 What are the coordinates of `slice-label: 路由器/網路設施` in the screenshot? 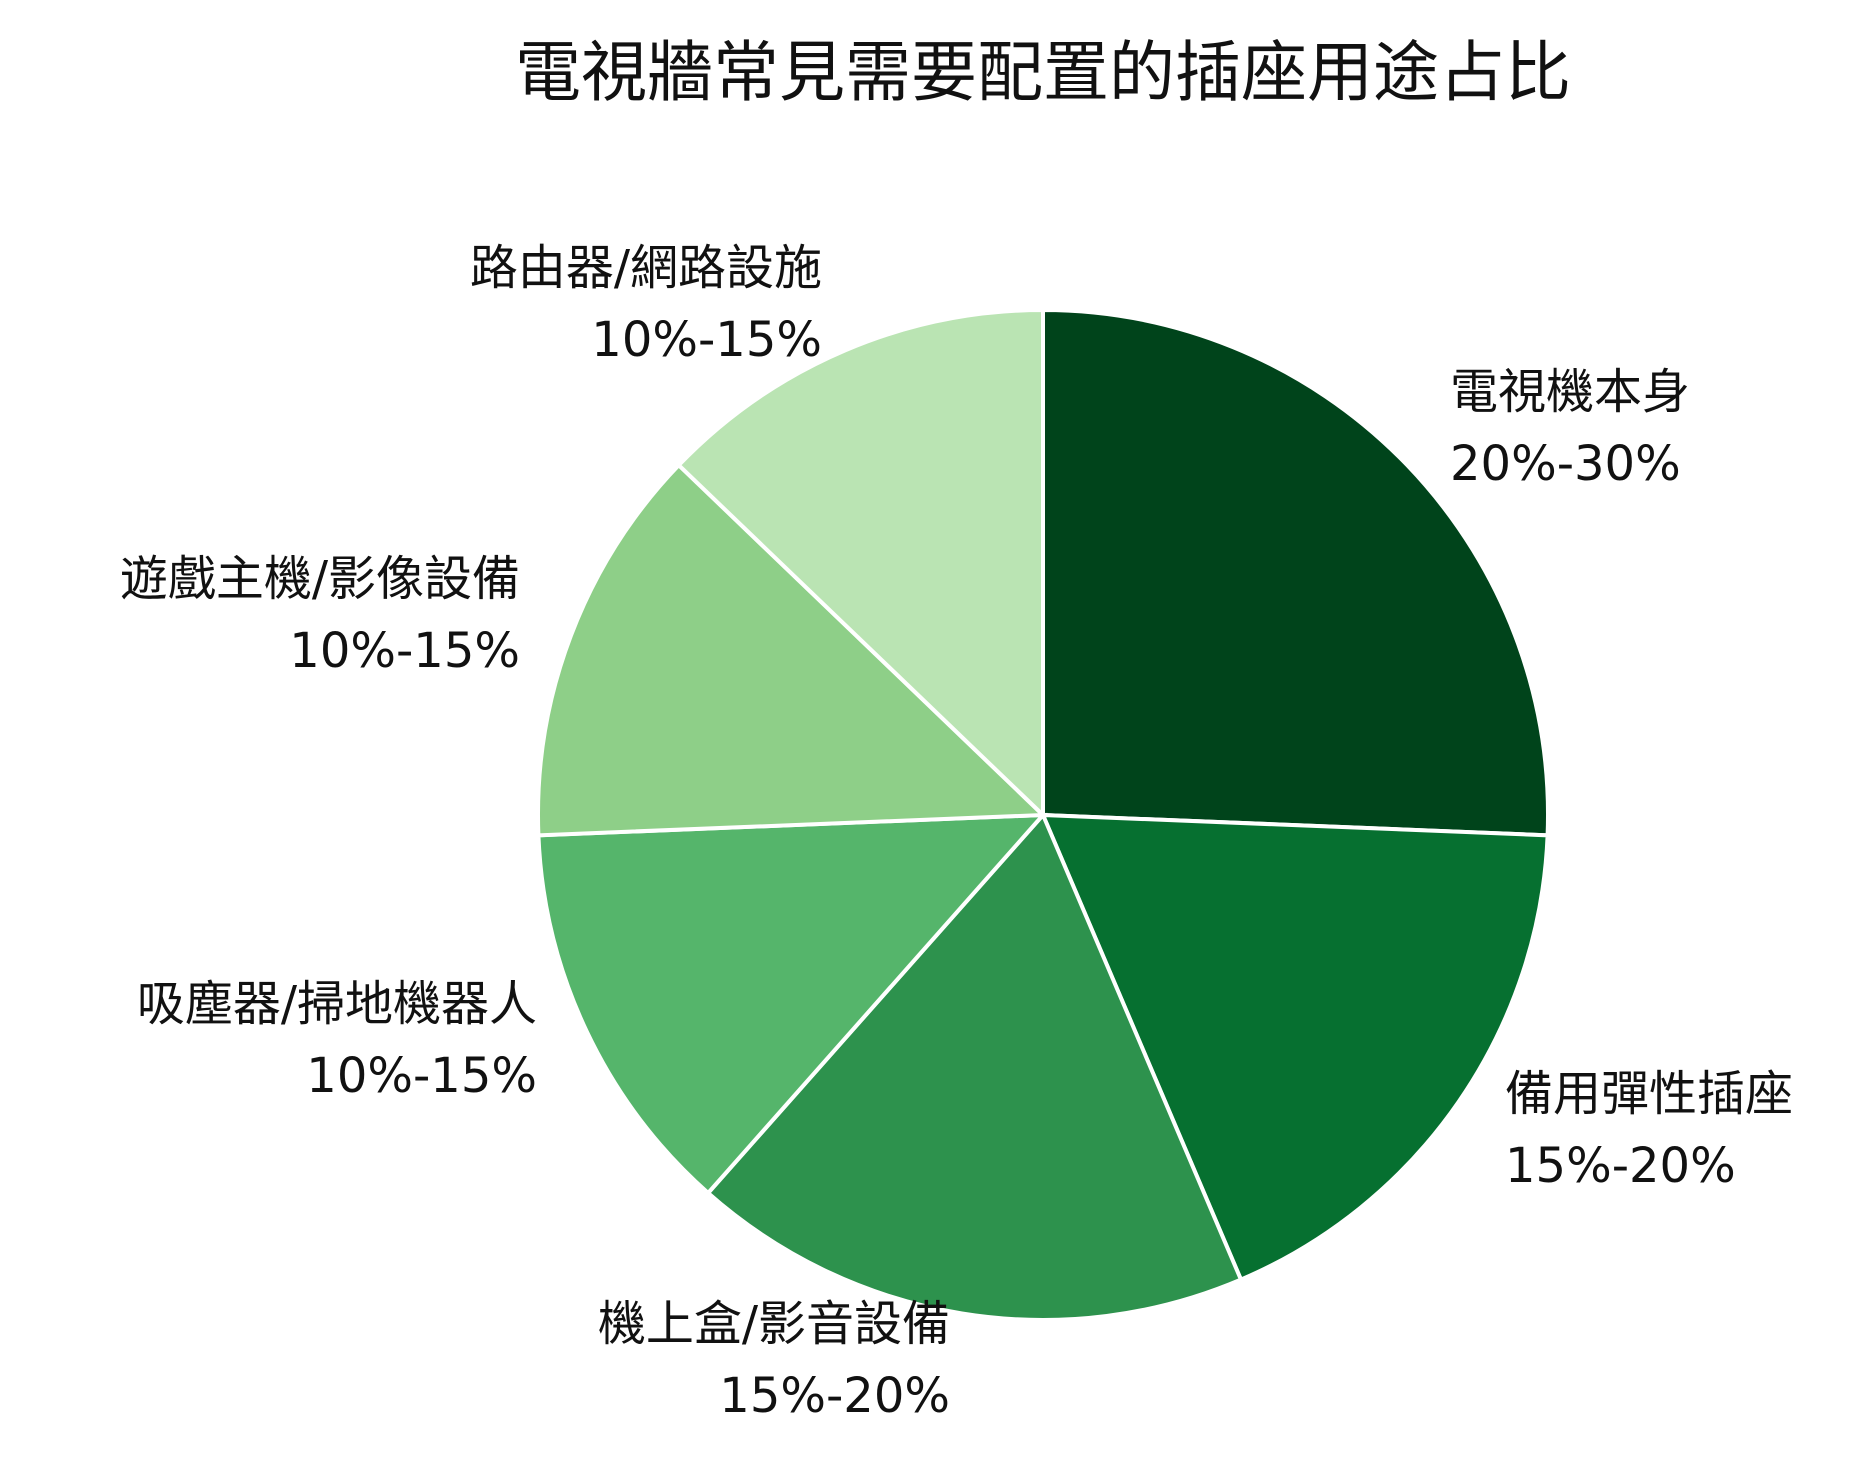 It's located at (646, 268).